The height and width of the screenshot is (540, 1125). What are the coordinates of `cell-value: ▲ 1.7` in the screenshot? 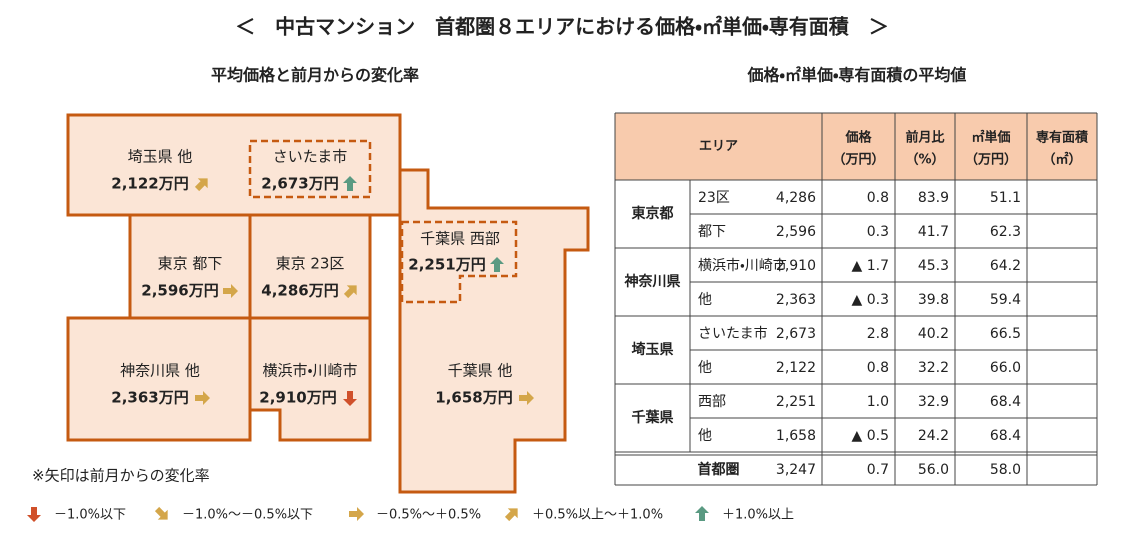 It's located at (870, 266).